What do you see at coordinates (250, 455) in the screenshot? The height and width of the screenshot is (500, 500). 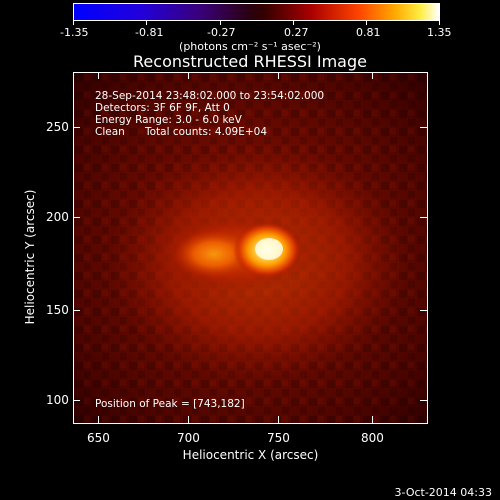 I see `x-axis-label: Heliocentric X (arcsec)` at bounding box center [250, 455].